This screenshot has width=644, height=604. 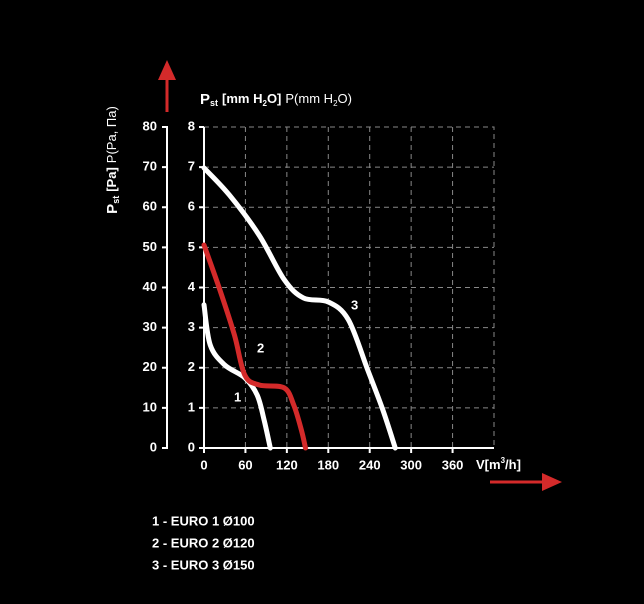 I want to click on x-arrowhead, so click(x=552, y=482).